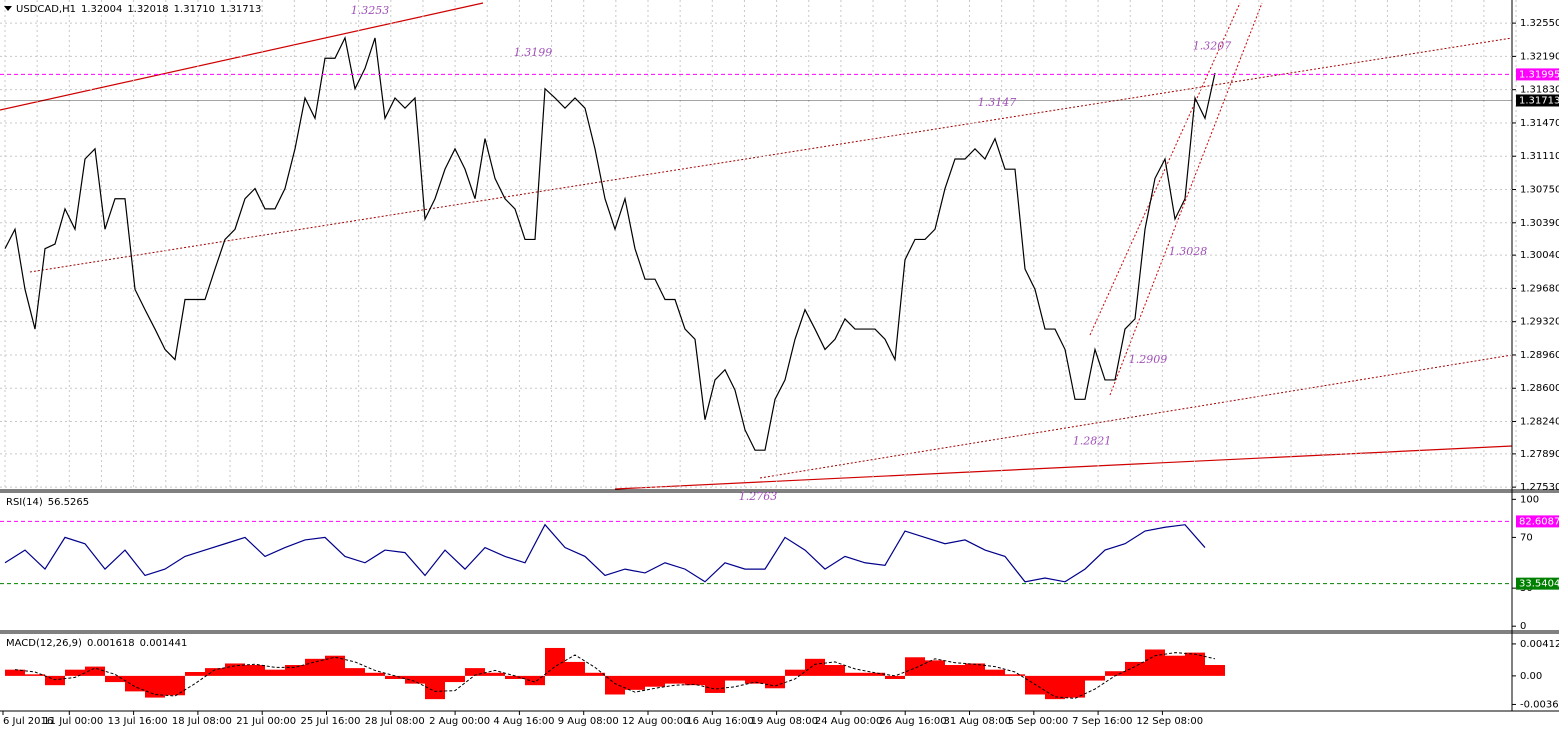 Image resolution: width=1559 pixels, height=732 pixels. What do you see at coordinates (1539, 388) in the screenshot?
I see `y-tick-label: 1.28600` at bounding box center [1539, 388].